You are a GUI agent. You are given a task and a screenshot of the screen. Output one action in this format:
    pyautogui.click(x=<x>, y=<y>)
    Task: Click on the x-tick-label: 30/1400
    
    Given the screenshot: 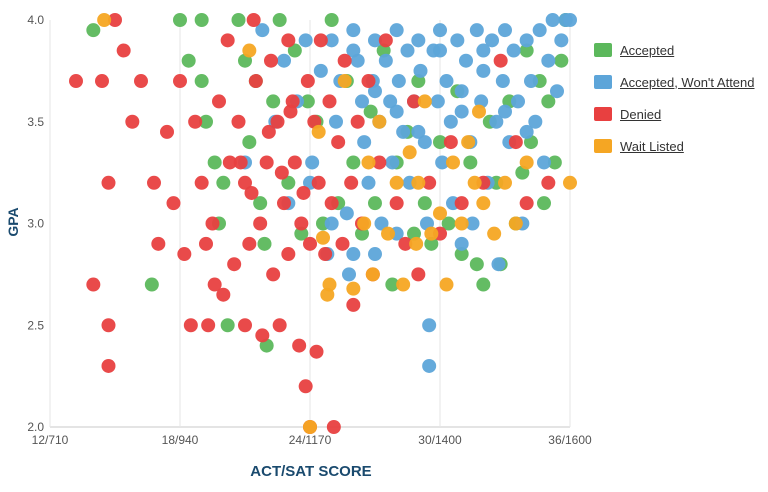 What is the action you would take?
    pyautogui.click(x=440, y=440)
    